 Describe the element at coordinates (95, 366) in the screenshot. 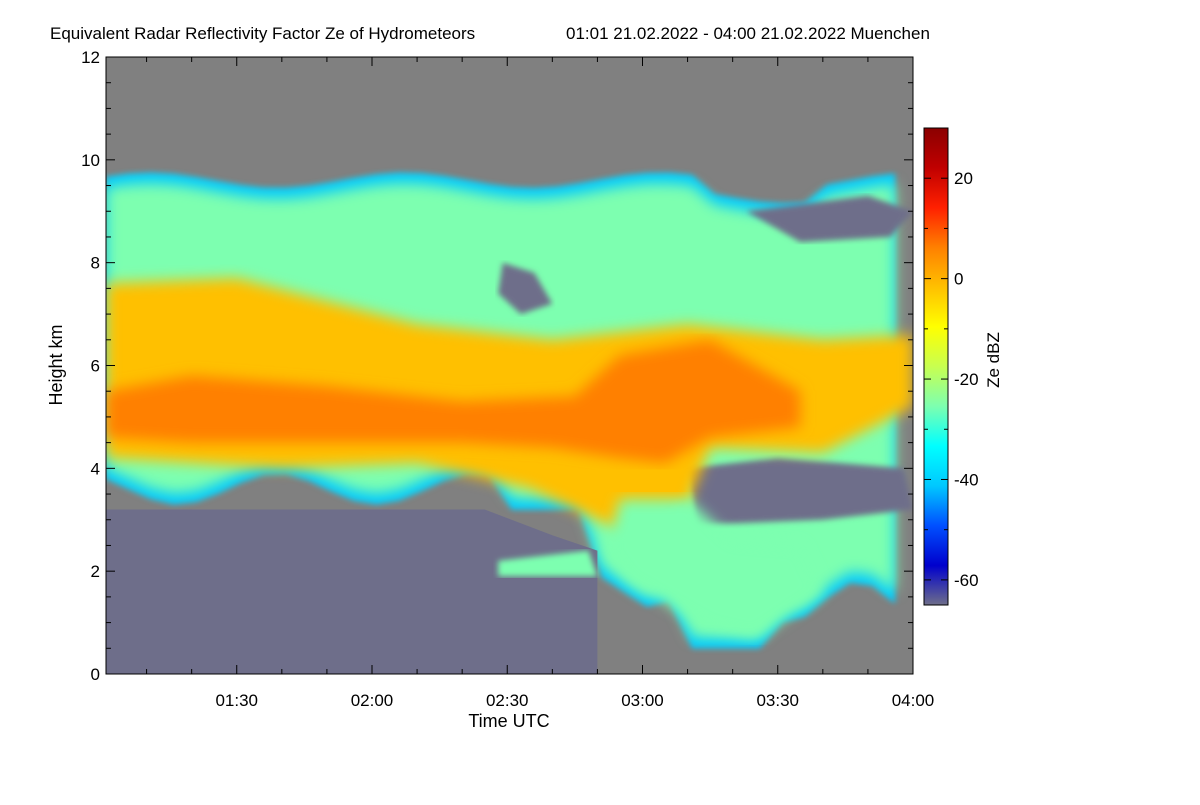

I see `y-tick-label: 6` at that location.